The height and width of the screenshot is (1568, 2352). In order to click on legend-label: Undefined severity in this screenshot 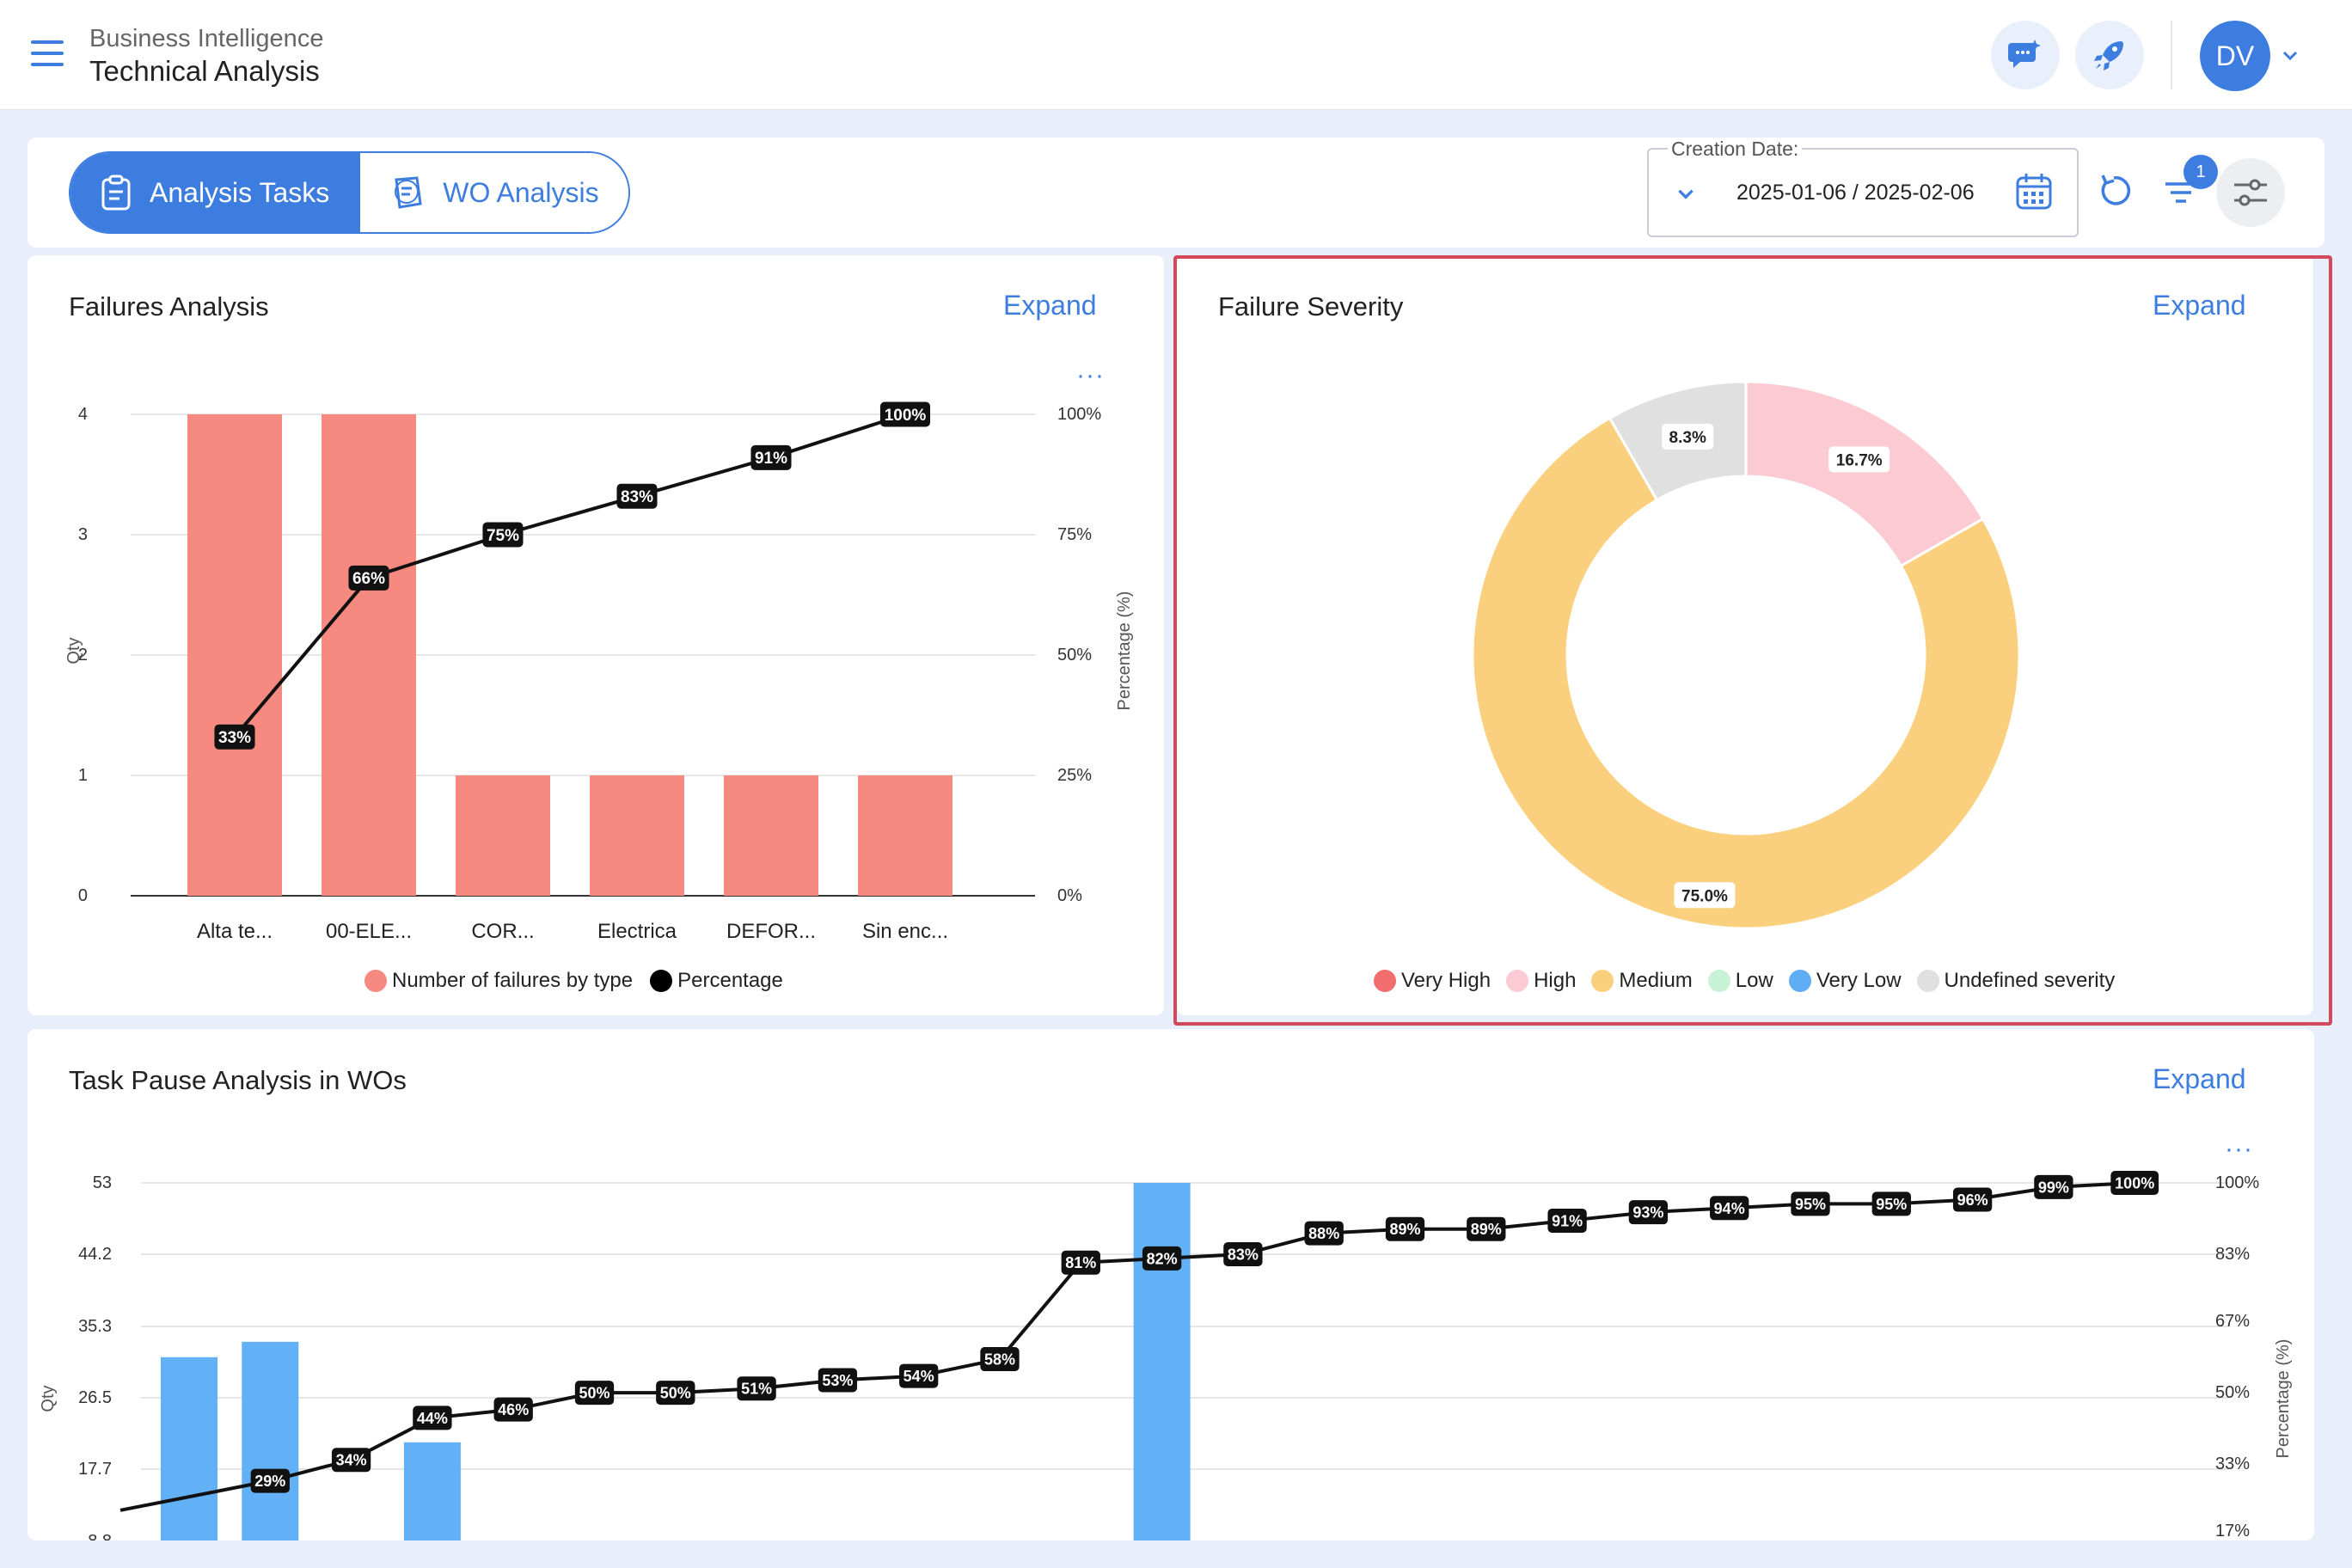, I will do `click(2030, 980)`.